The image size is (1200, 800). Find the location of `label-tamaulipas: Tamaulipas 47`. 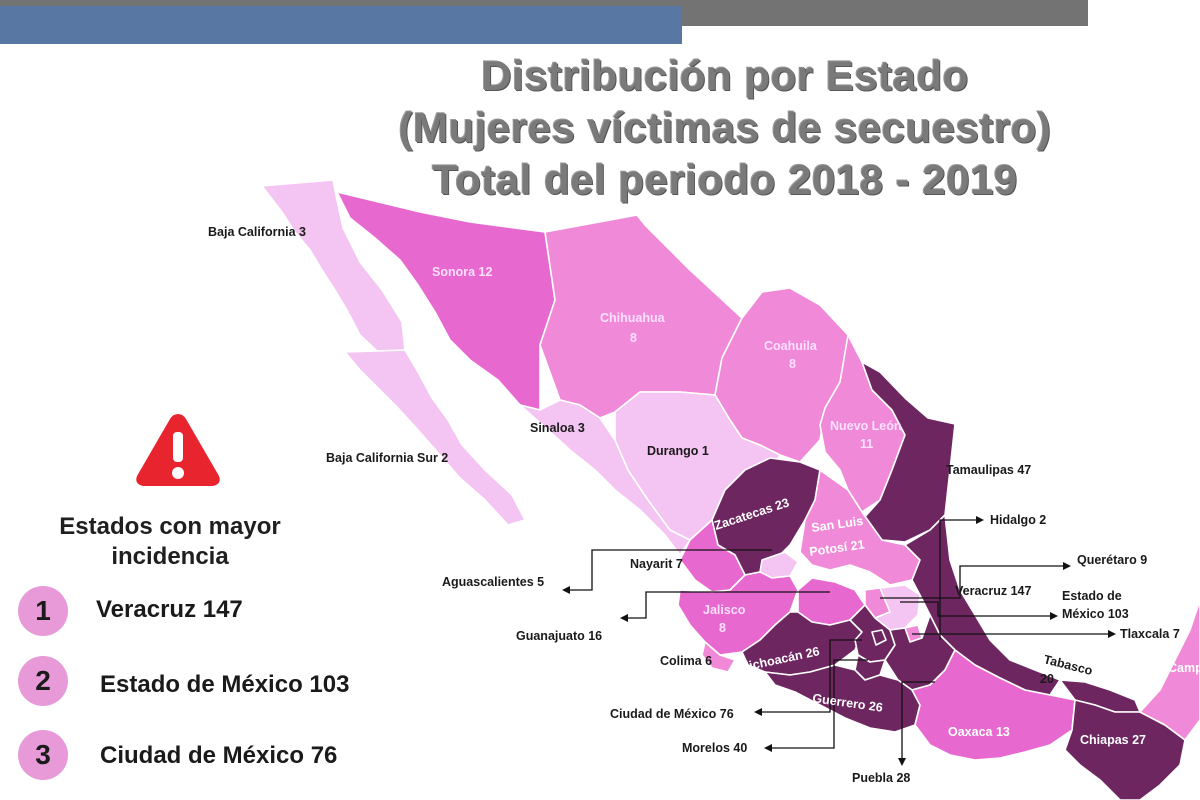

label-tamaulipas: Tamaulipas 47 is located at coordinates (988, 470).